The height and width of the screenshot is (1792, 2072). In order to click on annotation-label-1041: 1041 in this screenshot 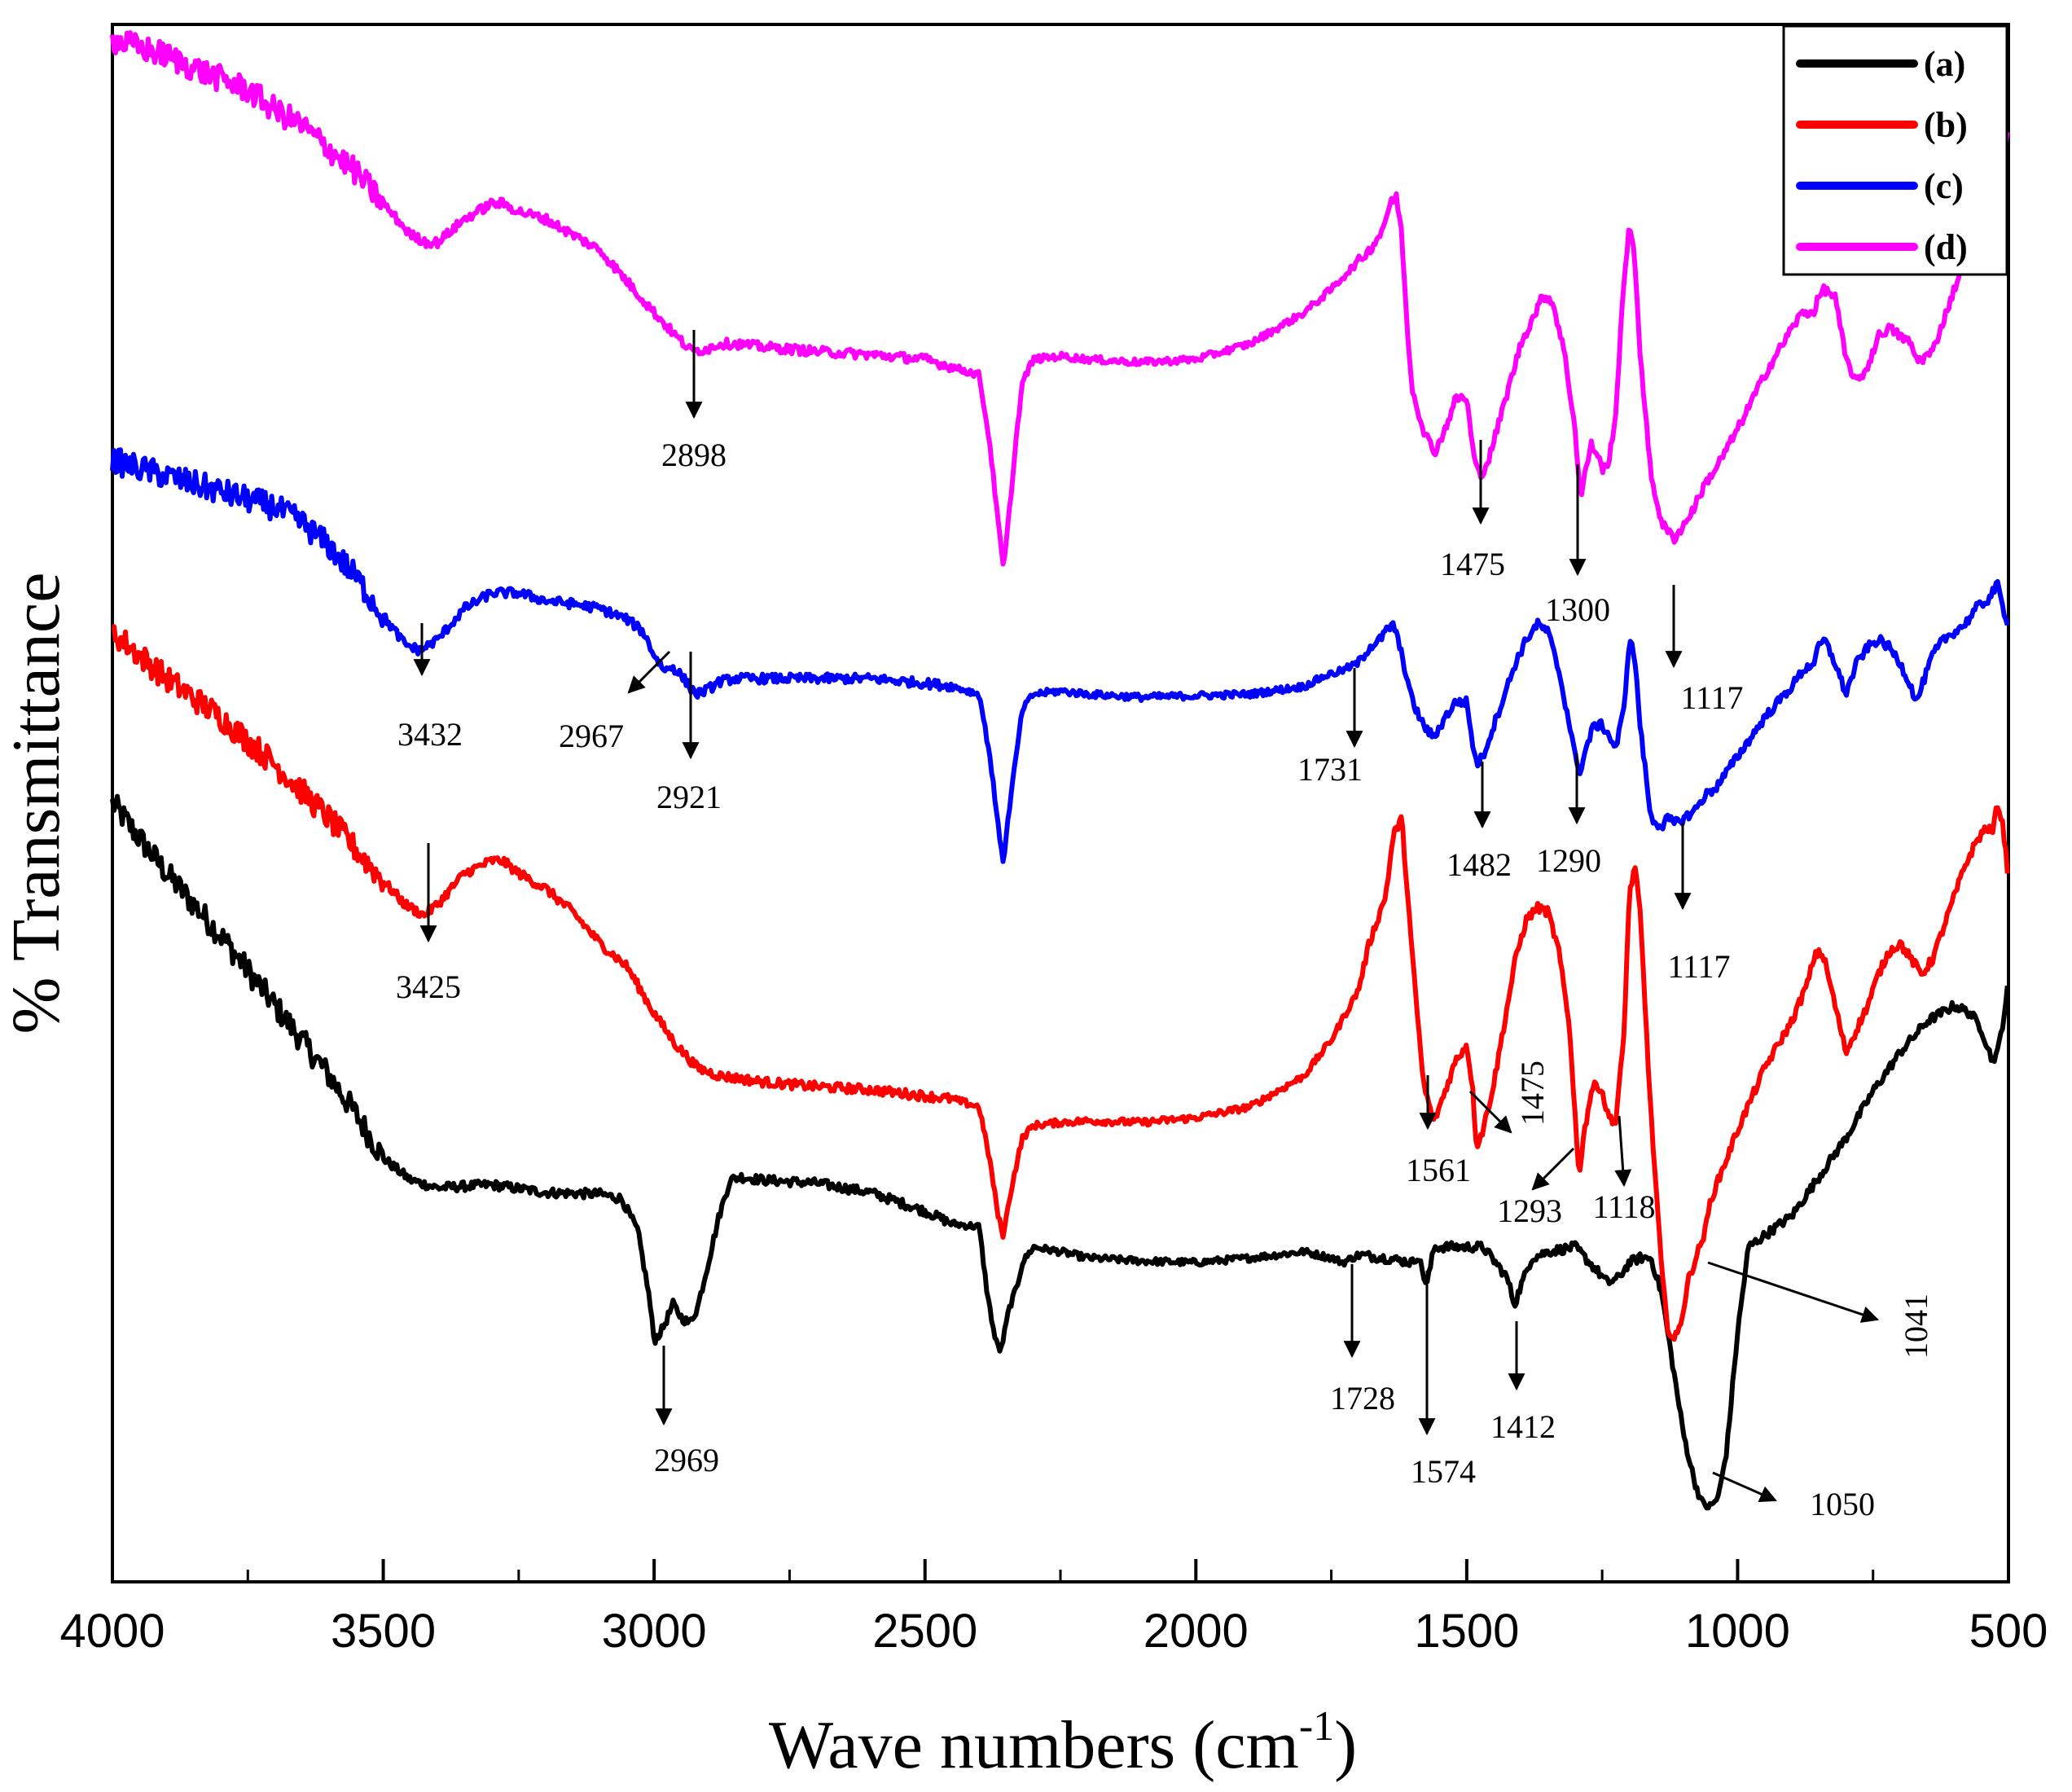, I will do `click(1916, 1326)`.